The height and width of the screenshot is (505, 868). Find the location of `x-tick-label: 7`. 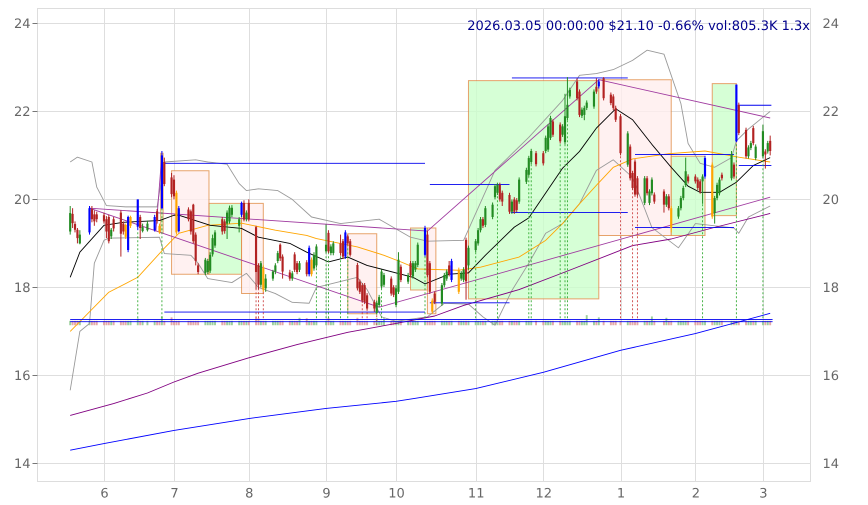

x-tick-label: 7 is located at coordinates (174, 494).